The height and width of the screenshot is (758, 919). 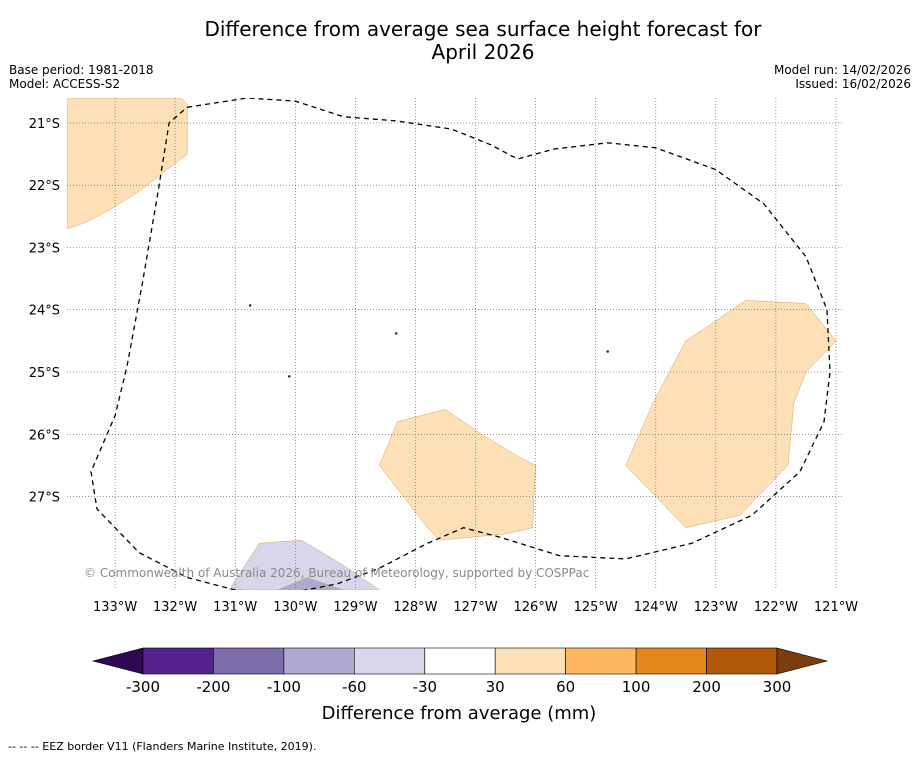 What do you see at coordinates (596, 607) in the screenshot?
I see `longitude-tick-label: 125°W` at bounding box center [596, 607].